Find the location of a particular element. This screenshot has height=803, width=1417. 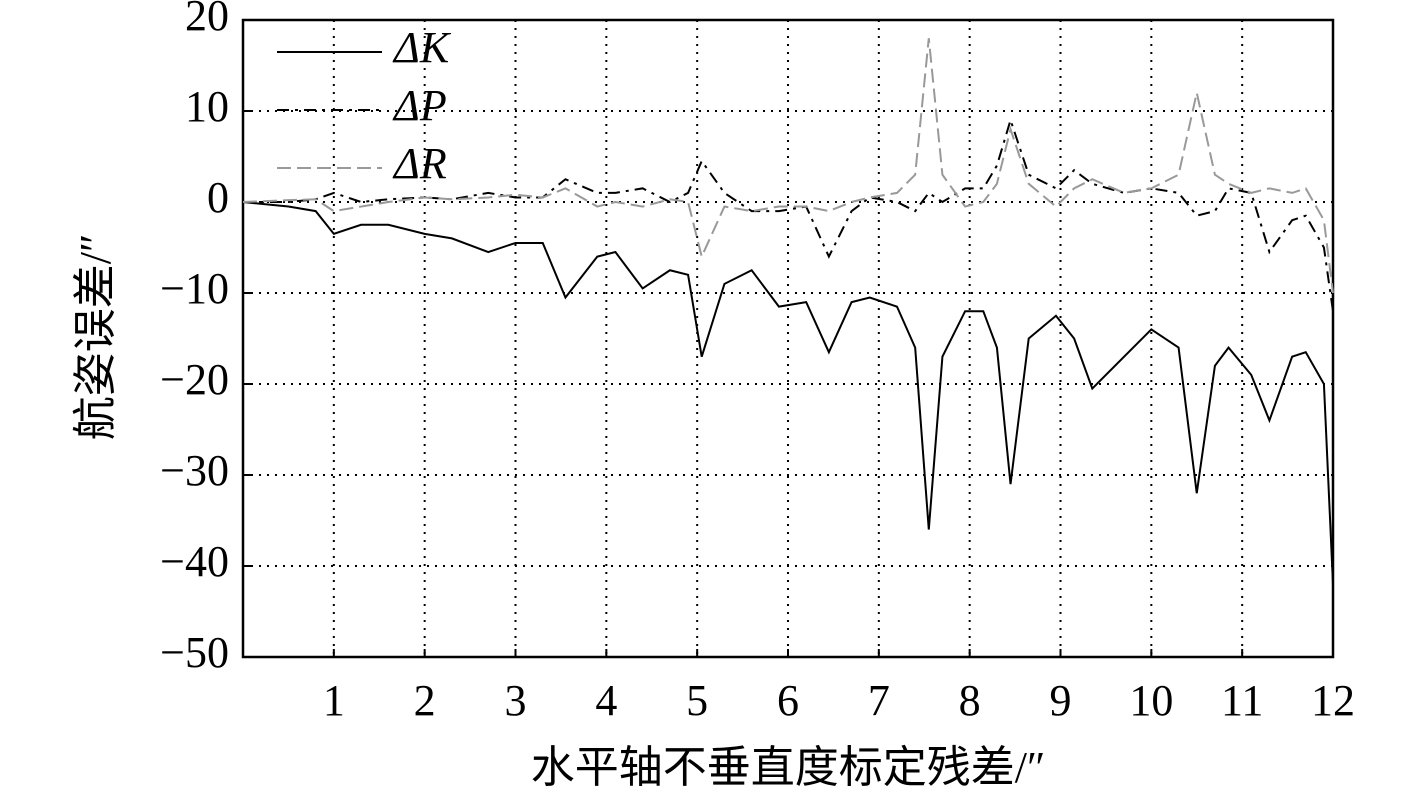

y-tick-label: −30 is located at coordinates (194, 470).